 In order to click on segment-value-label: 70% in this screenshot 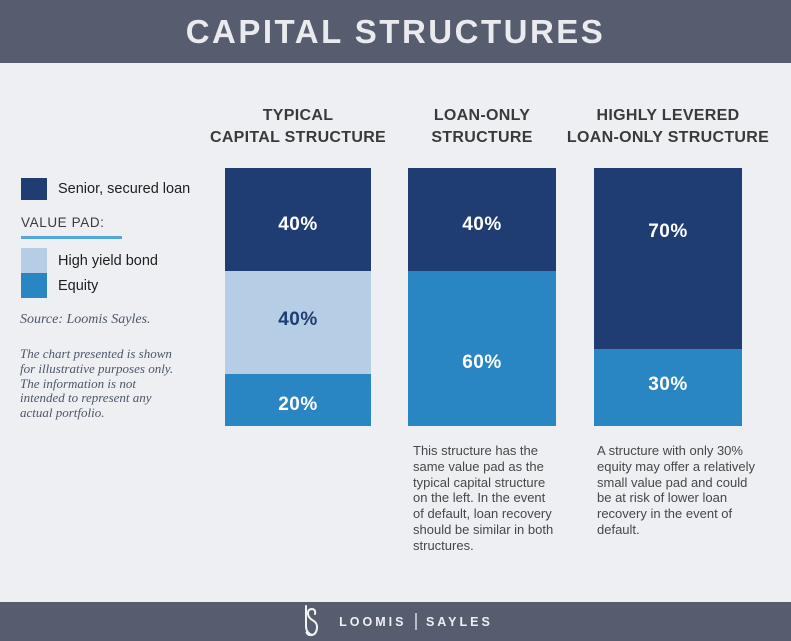, I will do `click(668, 232)`.